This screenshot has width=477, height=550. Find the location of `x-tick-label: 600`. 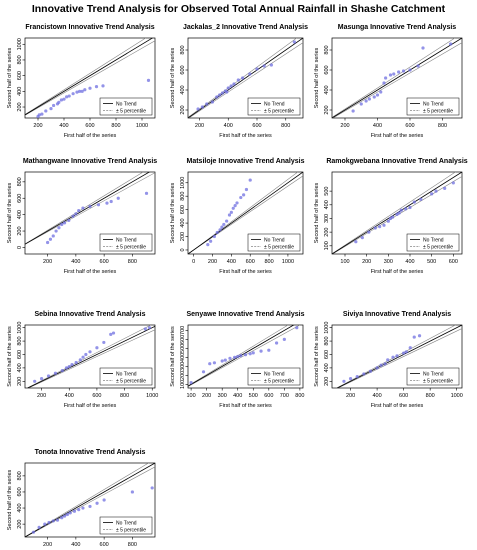

x-tick-label: 600 is located at coordinates (250, 262).